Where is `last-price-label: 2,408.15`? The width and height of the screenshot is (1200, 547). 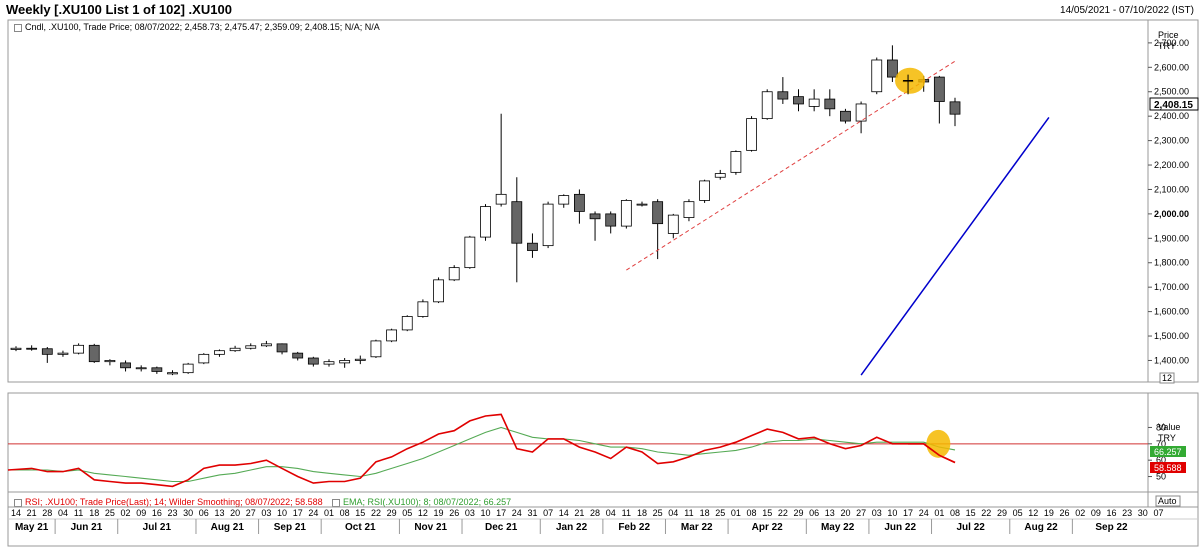
last-price-label: 2,408.15 is located at coordinates (1173, 105).